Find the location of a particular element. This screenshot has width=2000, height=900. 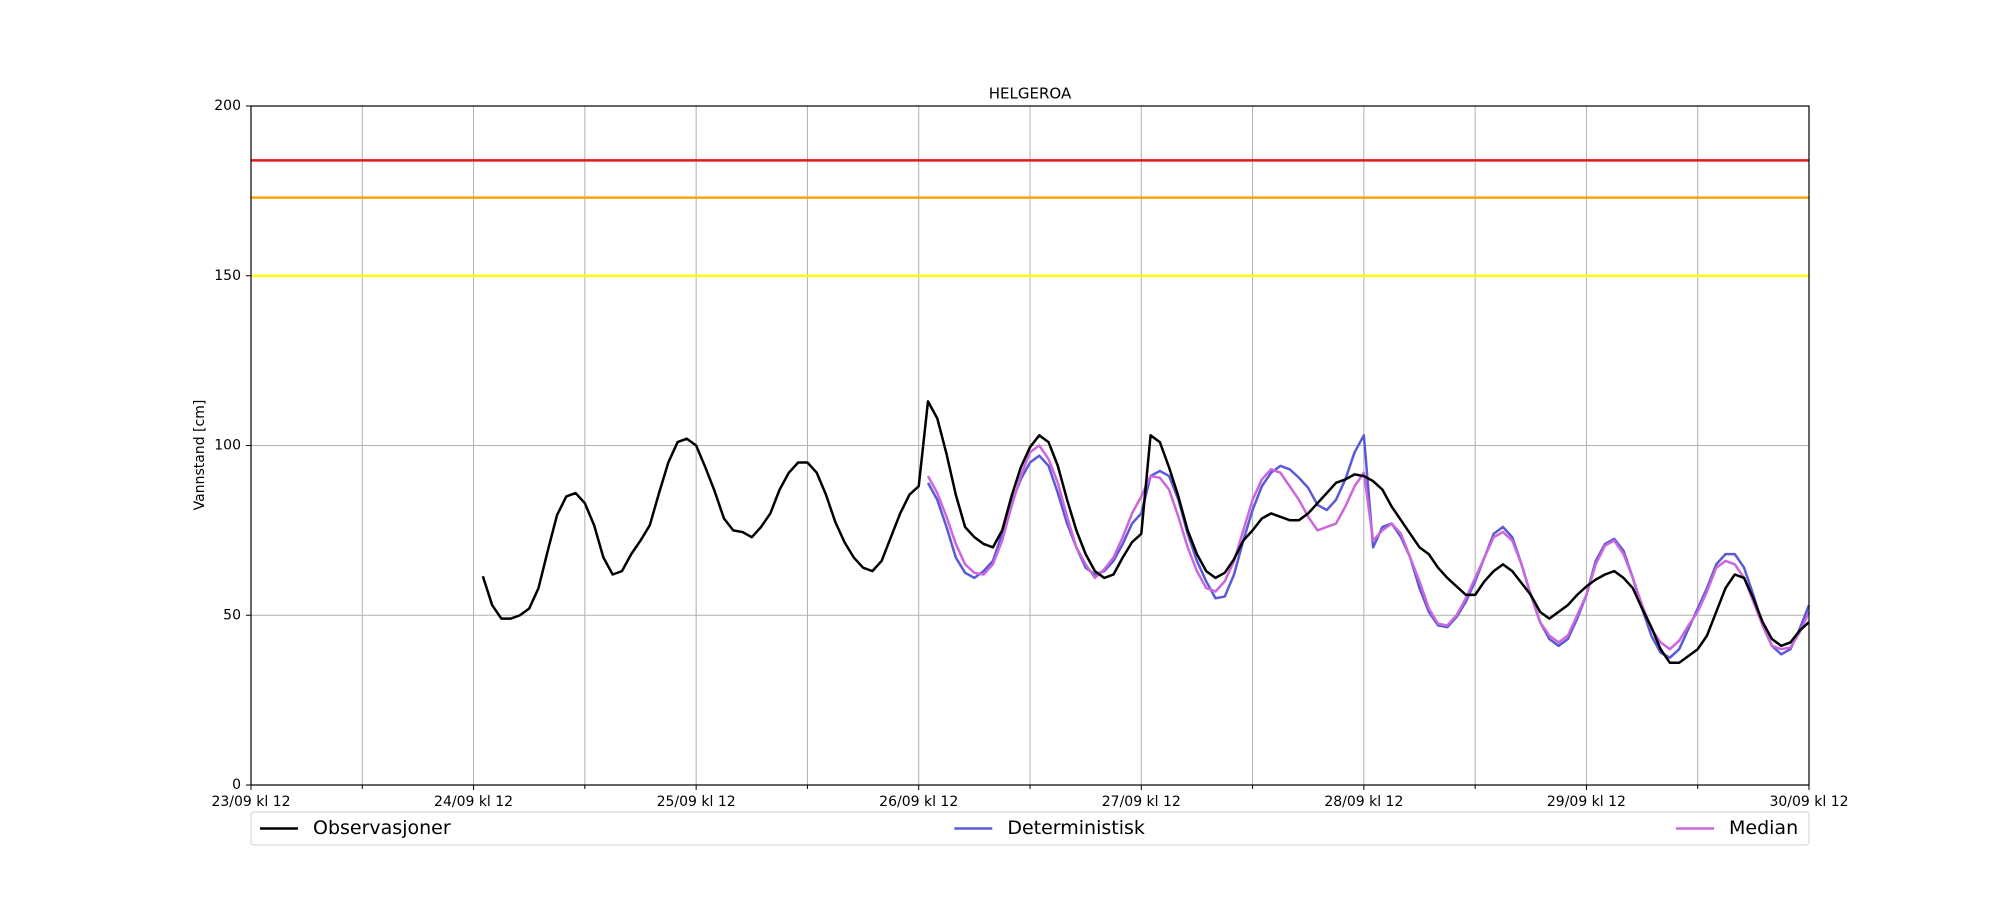

y-tick-label: 200 is located at coordinates (227, 106).